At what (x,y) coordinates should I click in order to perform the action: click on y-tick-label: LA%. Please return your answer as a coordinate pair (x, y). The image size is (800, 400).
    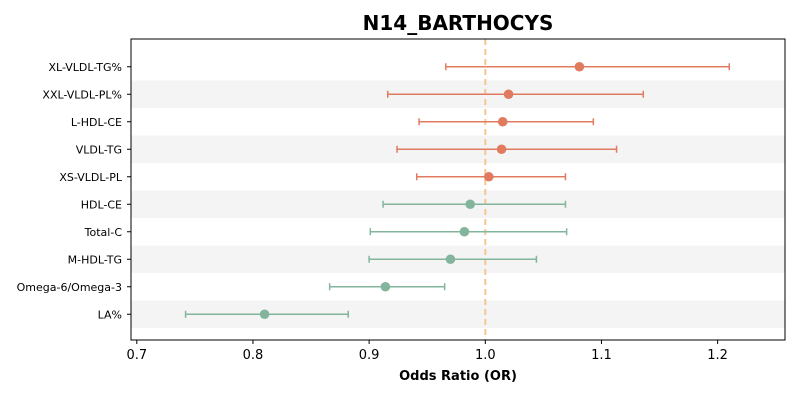
    Looking at the image, I should click on (110, 314).